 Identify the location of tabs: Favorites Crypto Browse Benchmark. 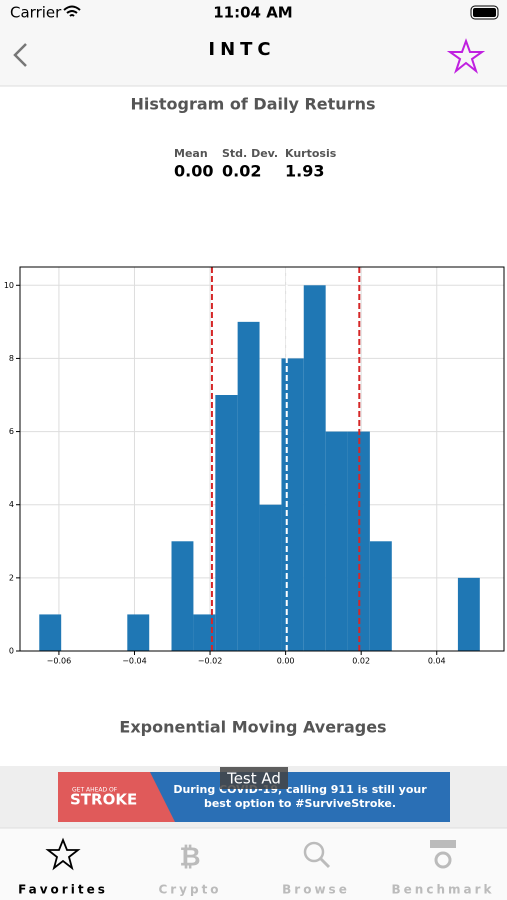
(256, 890).